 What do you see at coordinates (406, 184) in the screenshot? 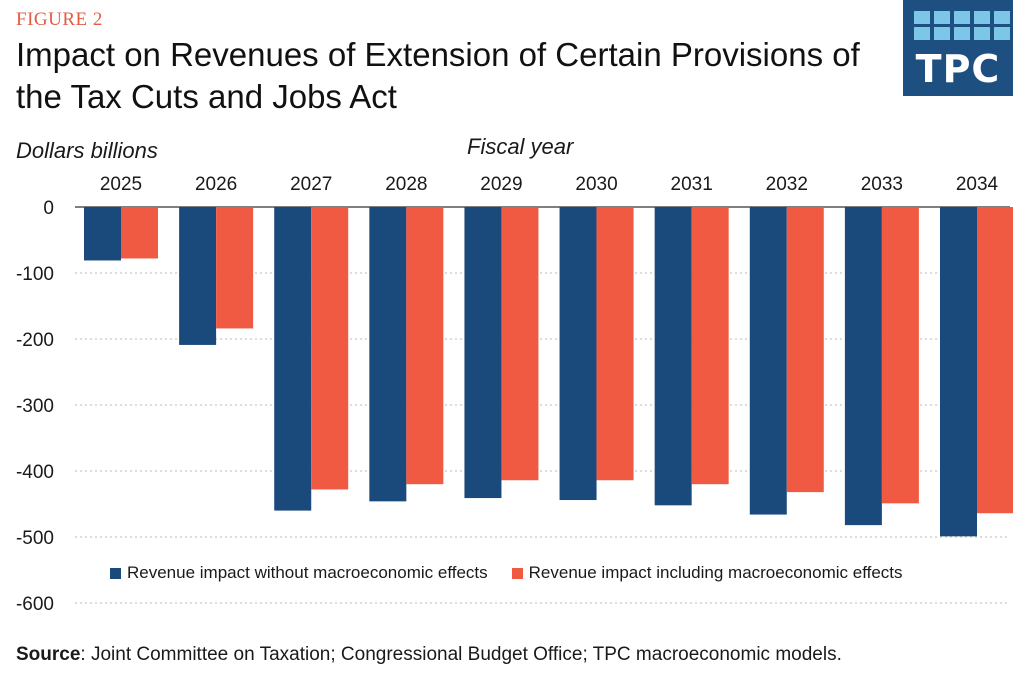
I see `x-tick-label: 2028` at bounding box center [406, 184].